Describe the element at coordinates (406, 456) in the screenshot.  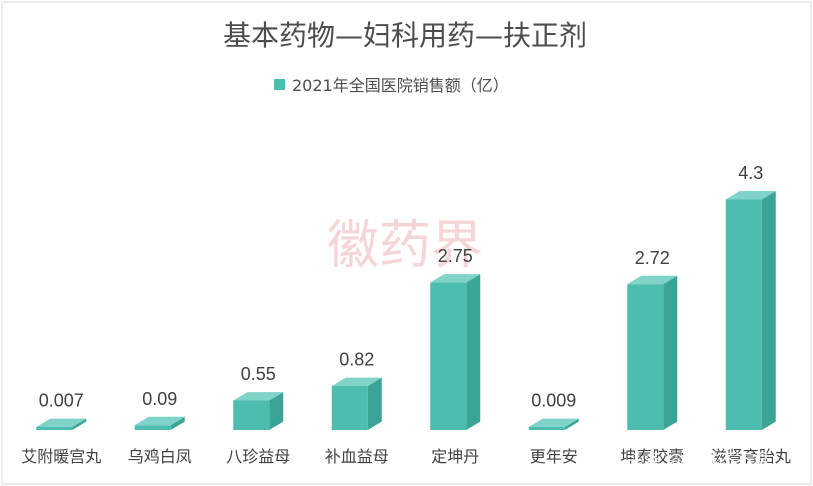
I see `category-labels-group: 艾附暖宫丸 乌鸡白凤 八珍益母 补血益母 定坤丹 更年安 坤泰胶囊 滋肾育胎丸` at that location.